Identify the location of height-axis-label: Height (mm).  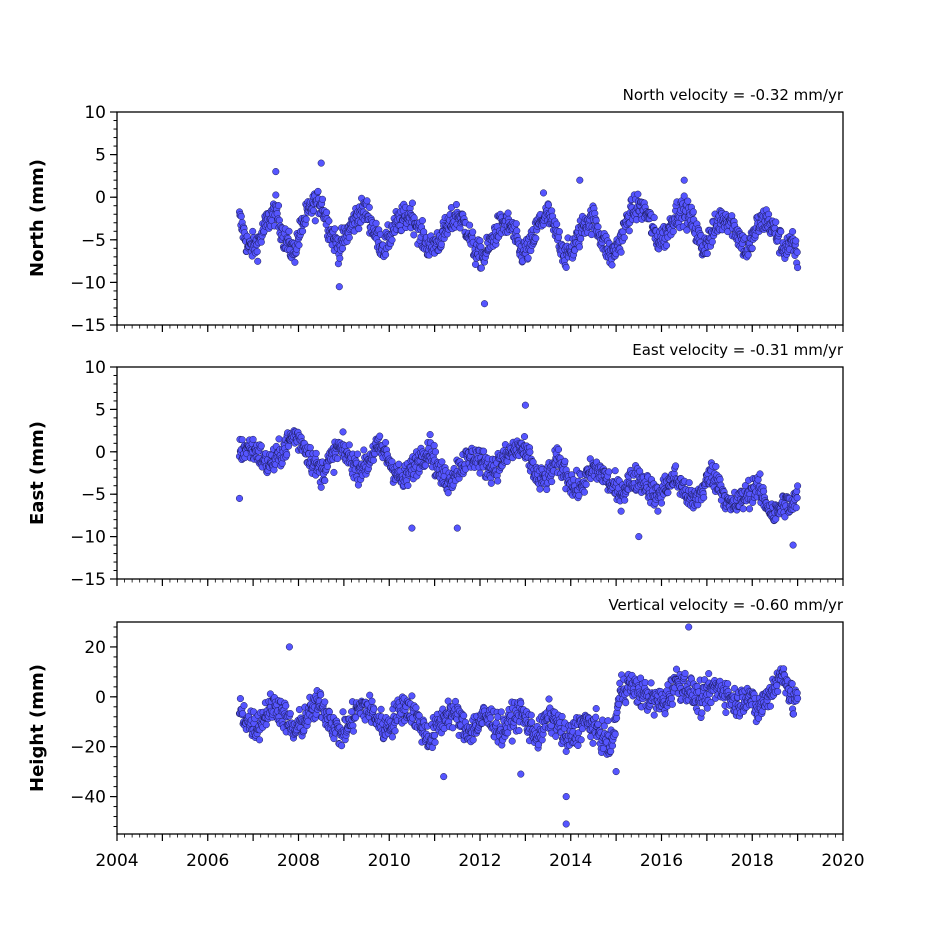
(37, 728).